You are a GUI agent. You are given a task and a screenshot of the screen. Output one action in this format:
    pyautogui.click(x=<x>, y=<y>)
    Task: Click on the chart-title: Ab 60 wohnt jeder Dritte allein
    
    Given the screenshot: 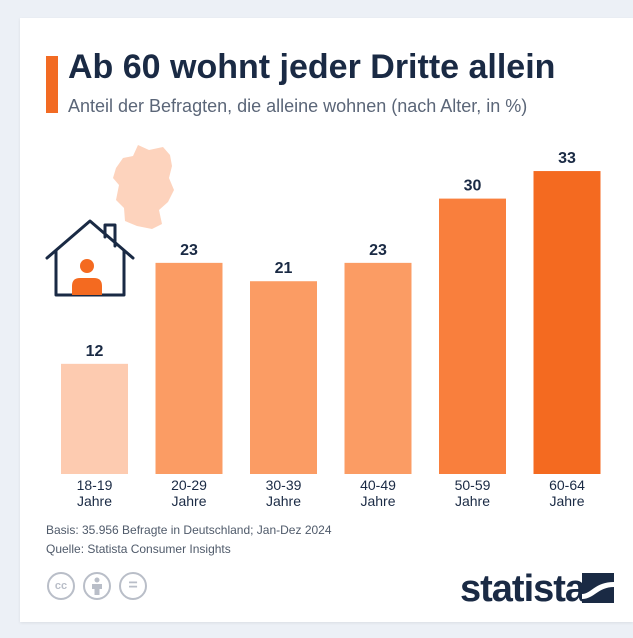 What is the action you would take?
    pyautogui.click(x=312, y=67)
    